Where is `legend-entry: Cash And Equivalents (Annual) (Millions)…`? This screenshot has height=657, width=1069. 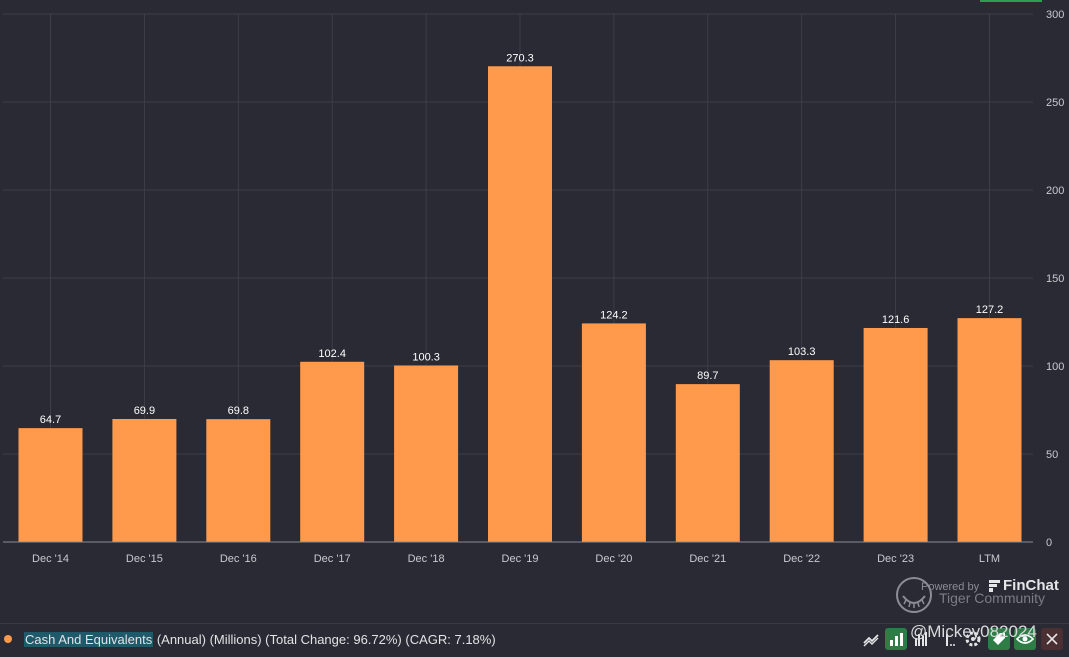
legend-entry: Cash And Equivalents (Annual) (Millions)… is located at coordinates (260, 639).